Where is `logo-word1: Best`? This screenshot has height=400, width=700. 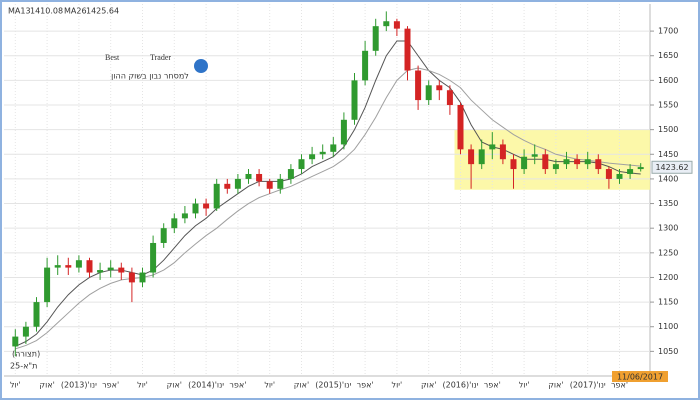 logo-word1: Best is located at coordinates (112, 57).